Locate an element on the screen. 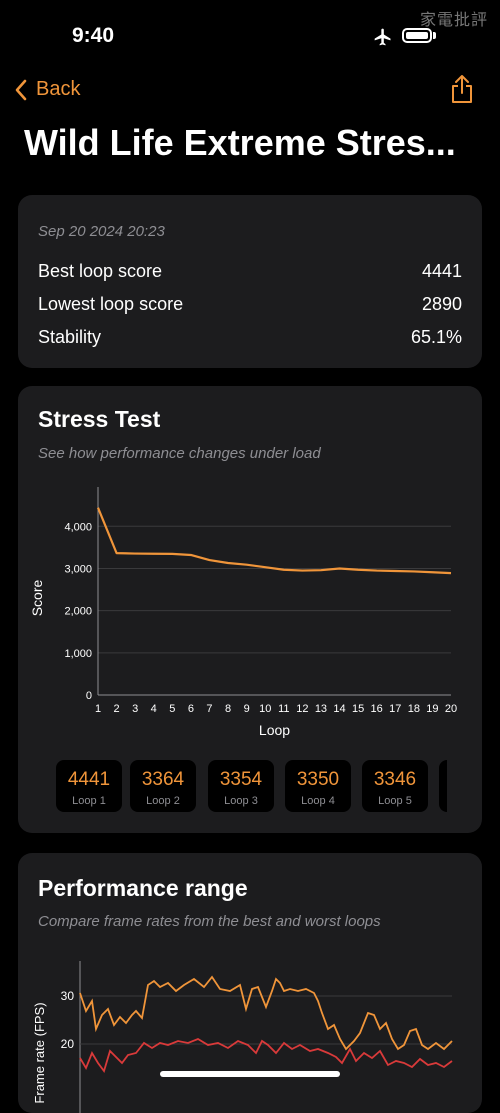 The width and height of the screenshot is (500, 1113). y-tick-label: 4,000 is located at coordinates (78, 527).